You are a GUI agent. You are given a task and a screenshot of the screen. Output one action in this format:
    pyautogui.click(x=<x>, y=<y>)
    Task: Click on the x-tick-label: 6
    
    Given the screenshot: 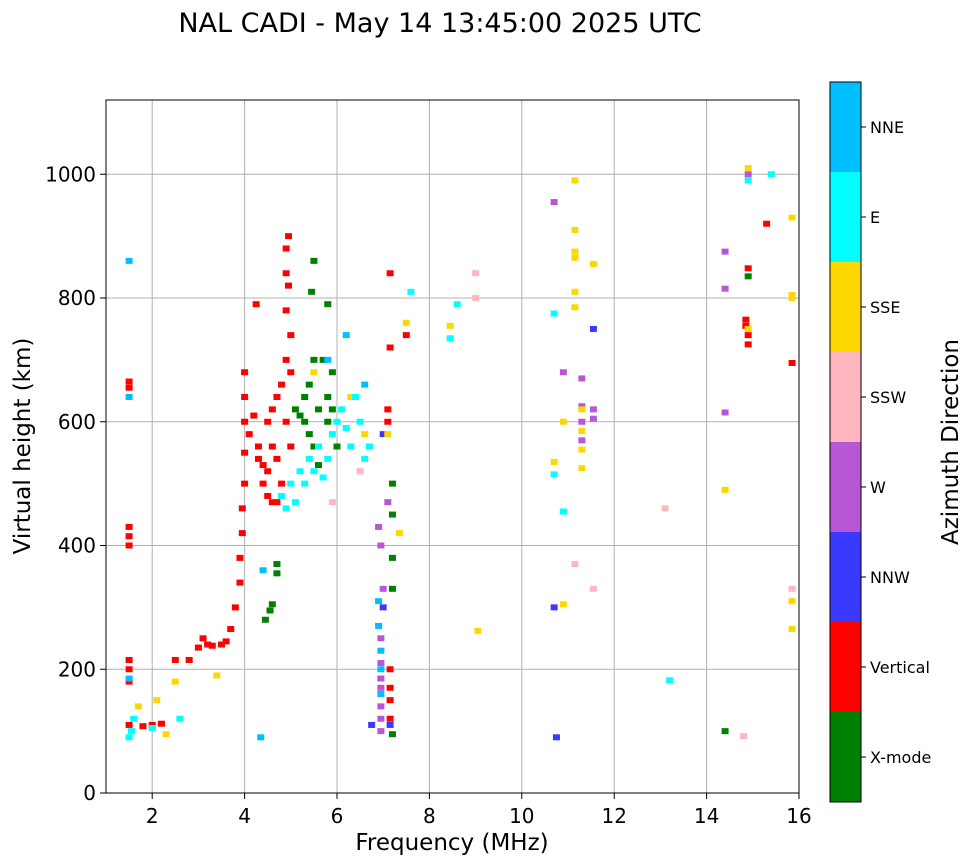 What is the action you would take?
    pyautogui.click(x=337, y=816)
    